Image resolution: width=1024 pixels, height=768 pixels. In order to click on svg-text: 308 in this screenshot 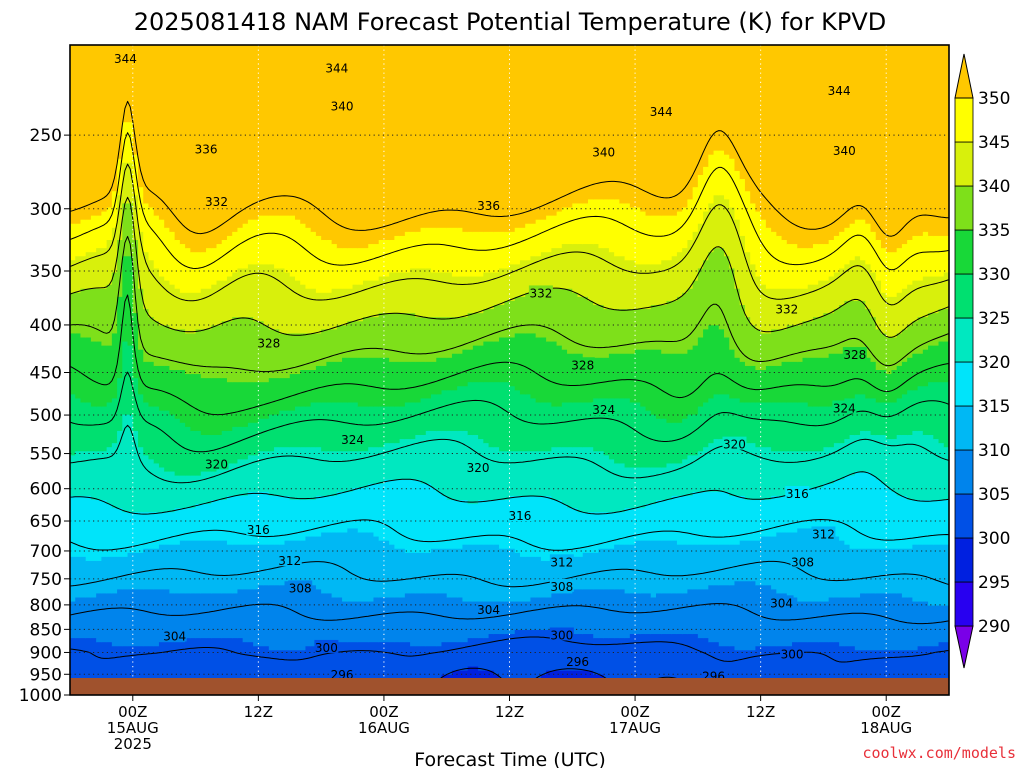, I will do `click(561, 587)`.